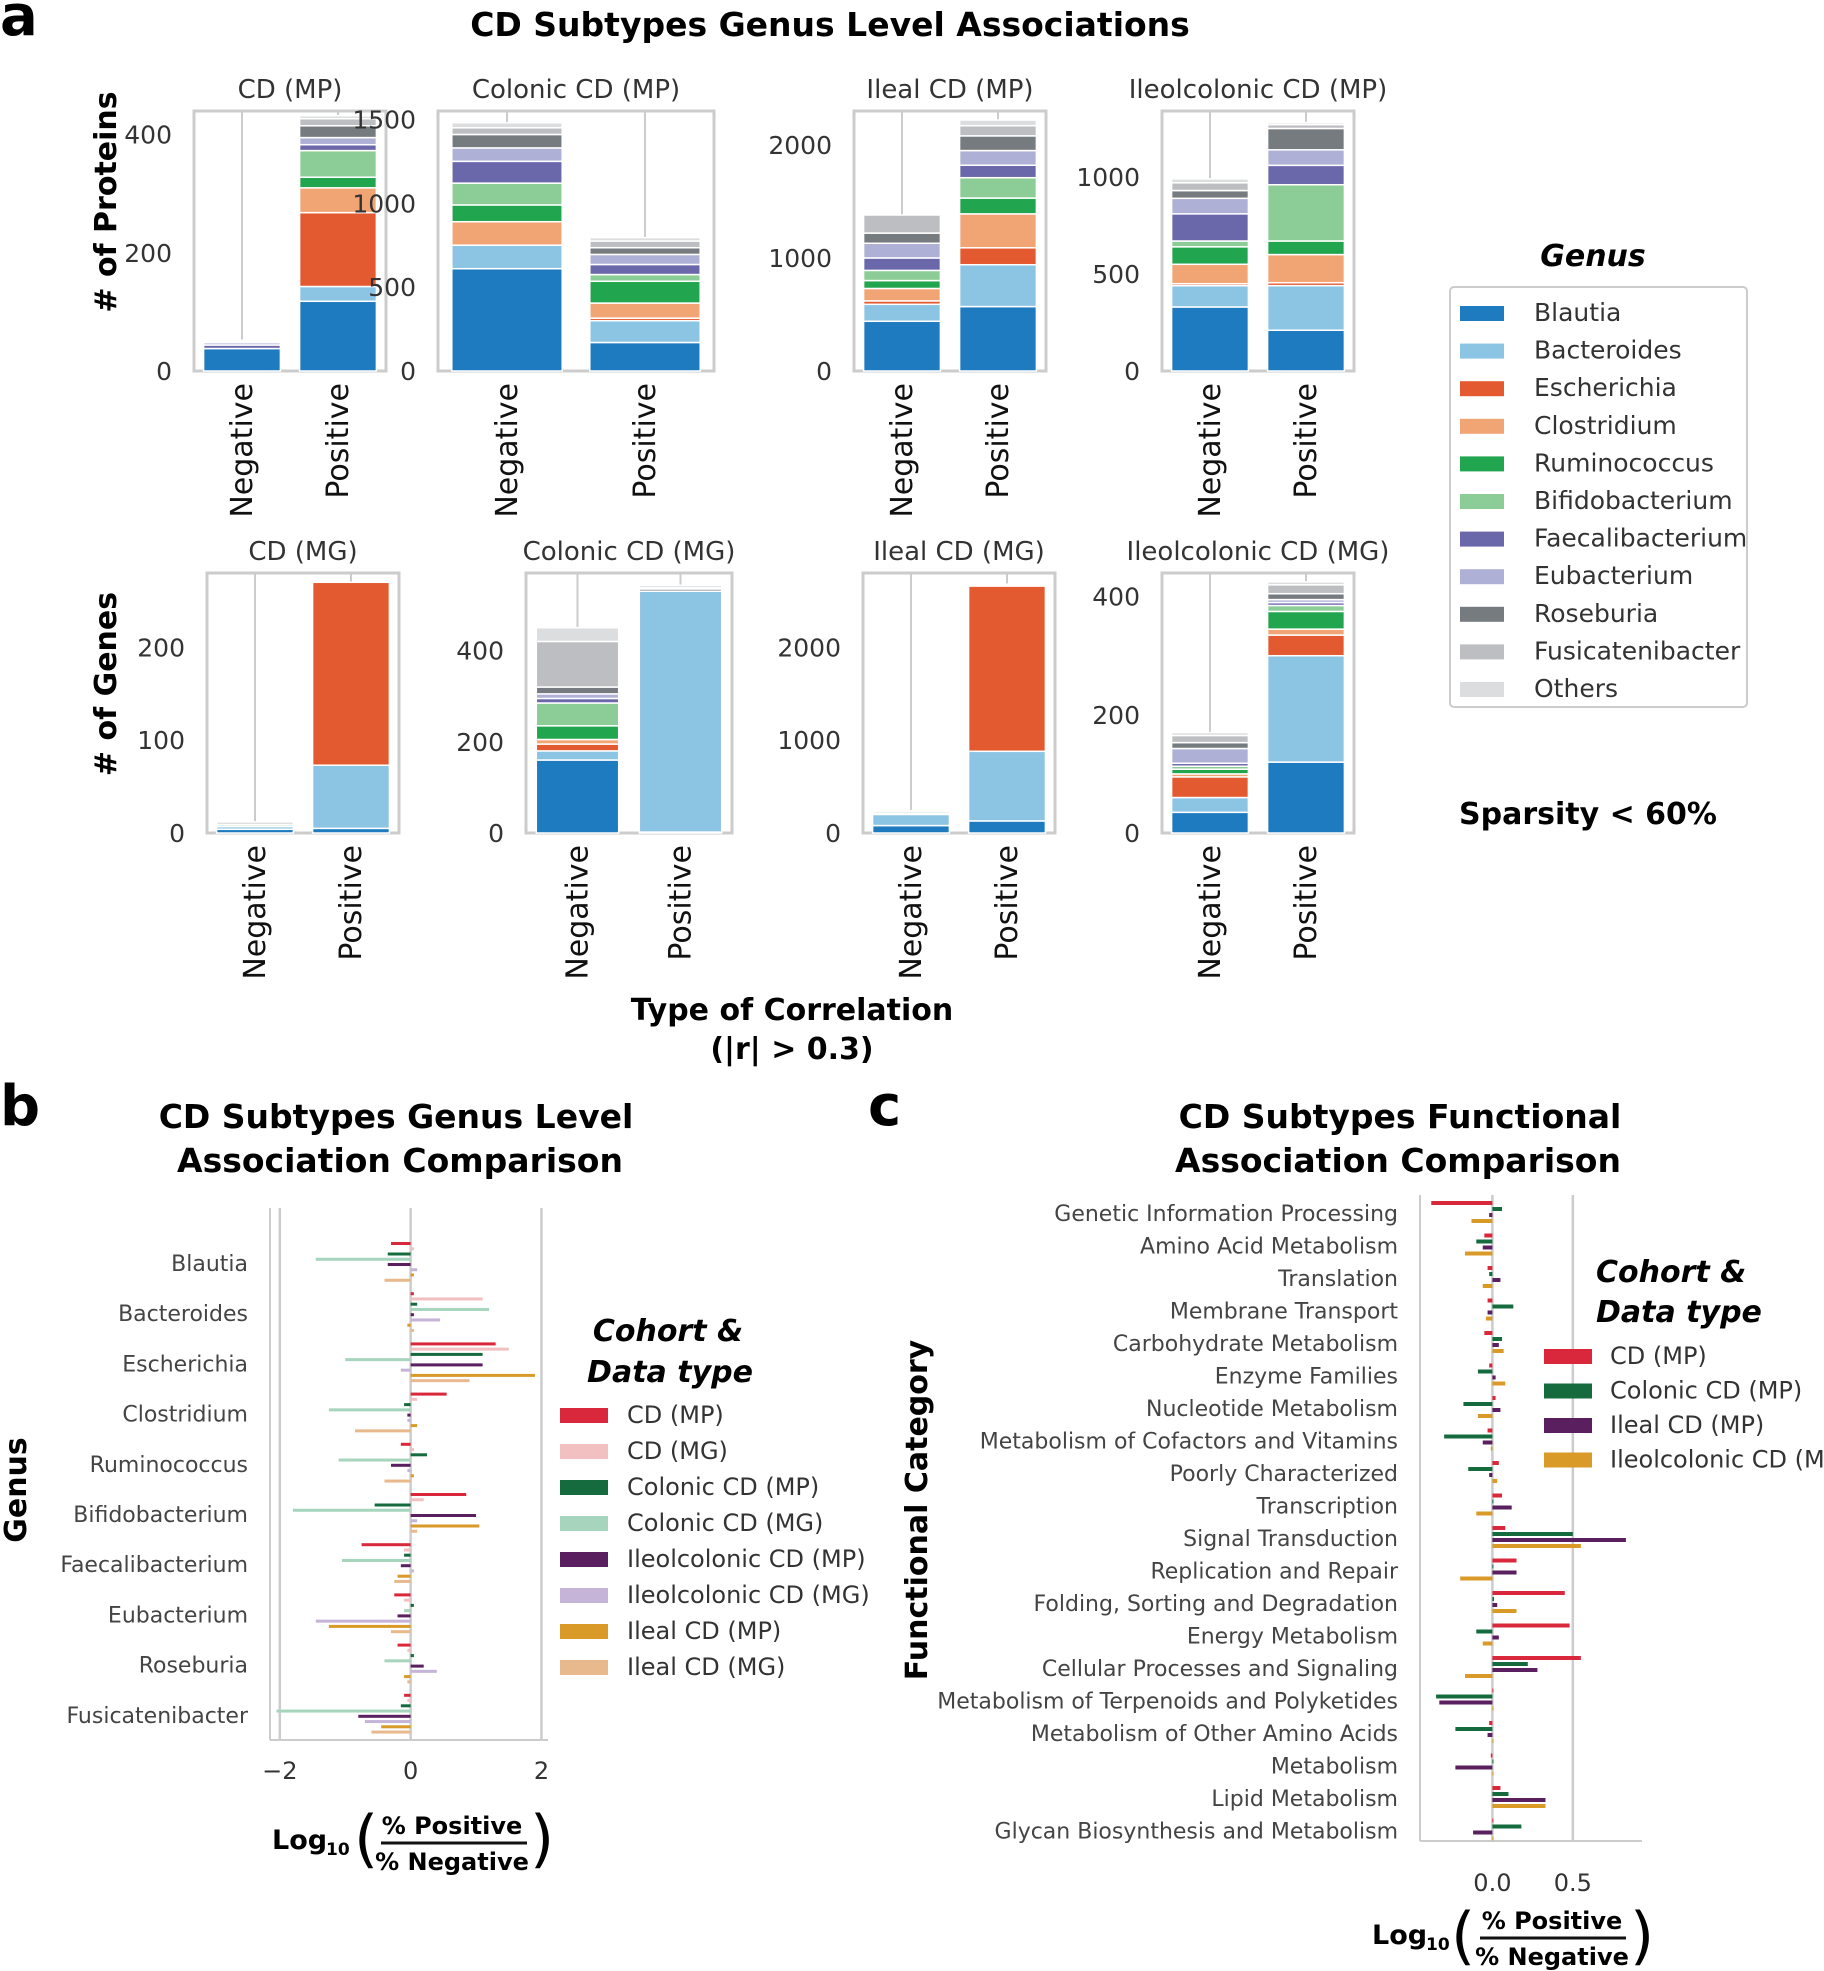  Describe the element at coordinates (1482, 1221) in the screenshot. I see `bar-genetic-information-processing-ileolcolonic-cd-mp` at that location.